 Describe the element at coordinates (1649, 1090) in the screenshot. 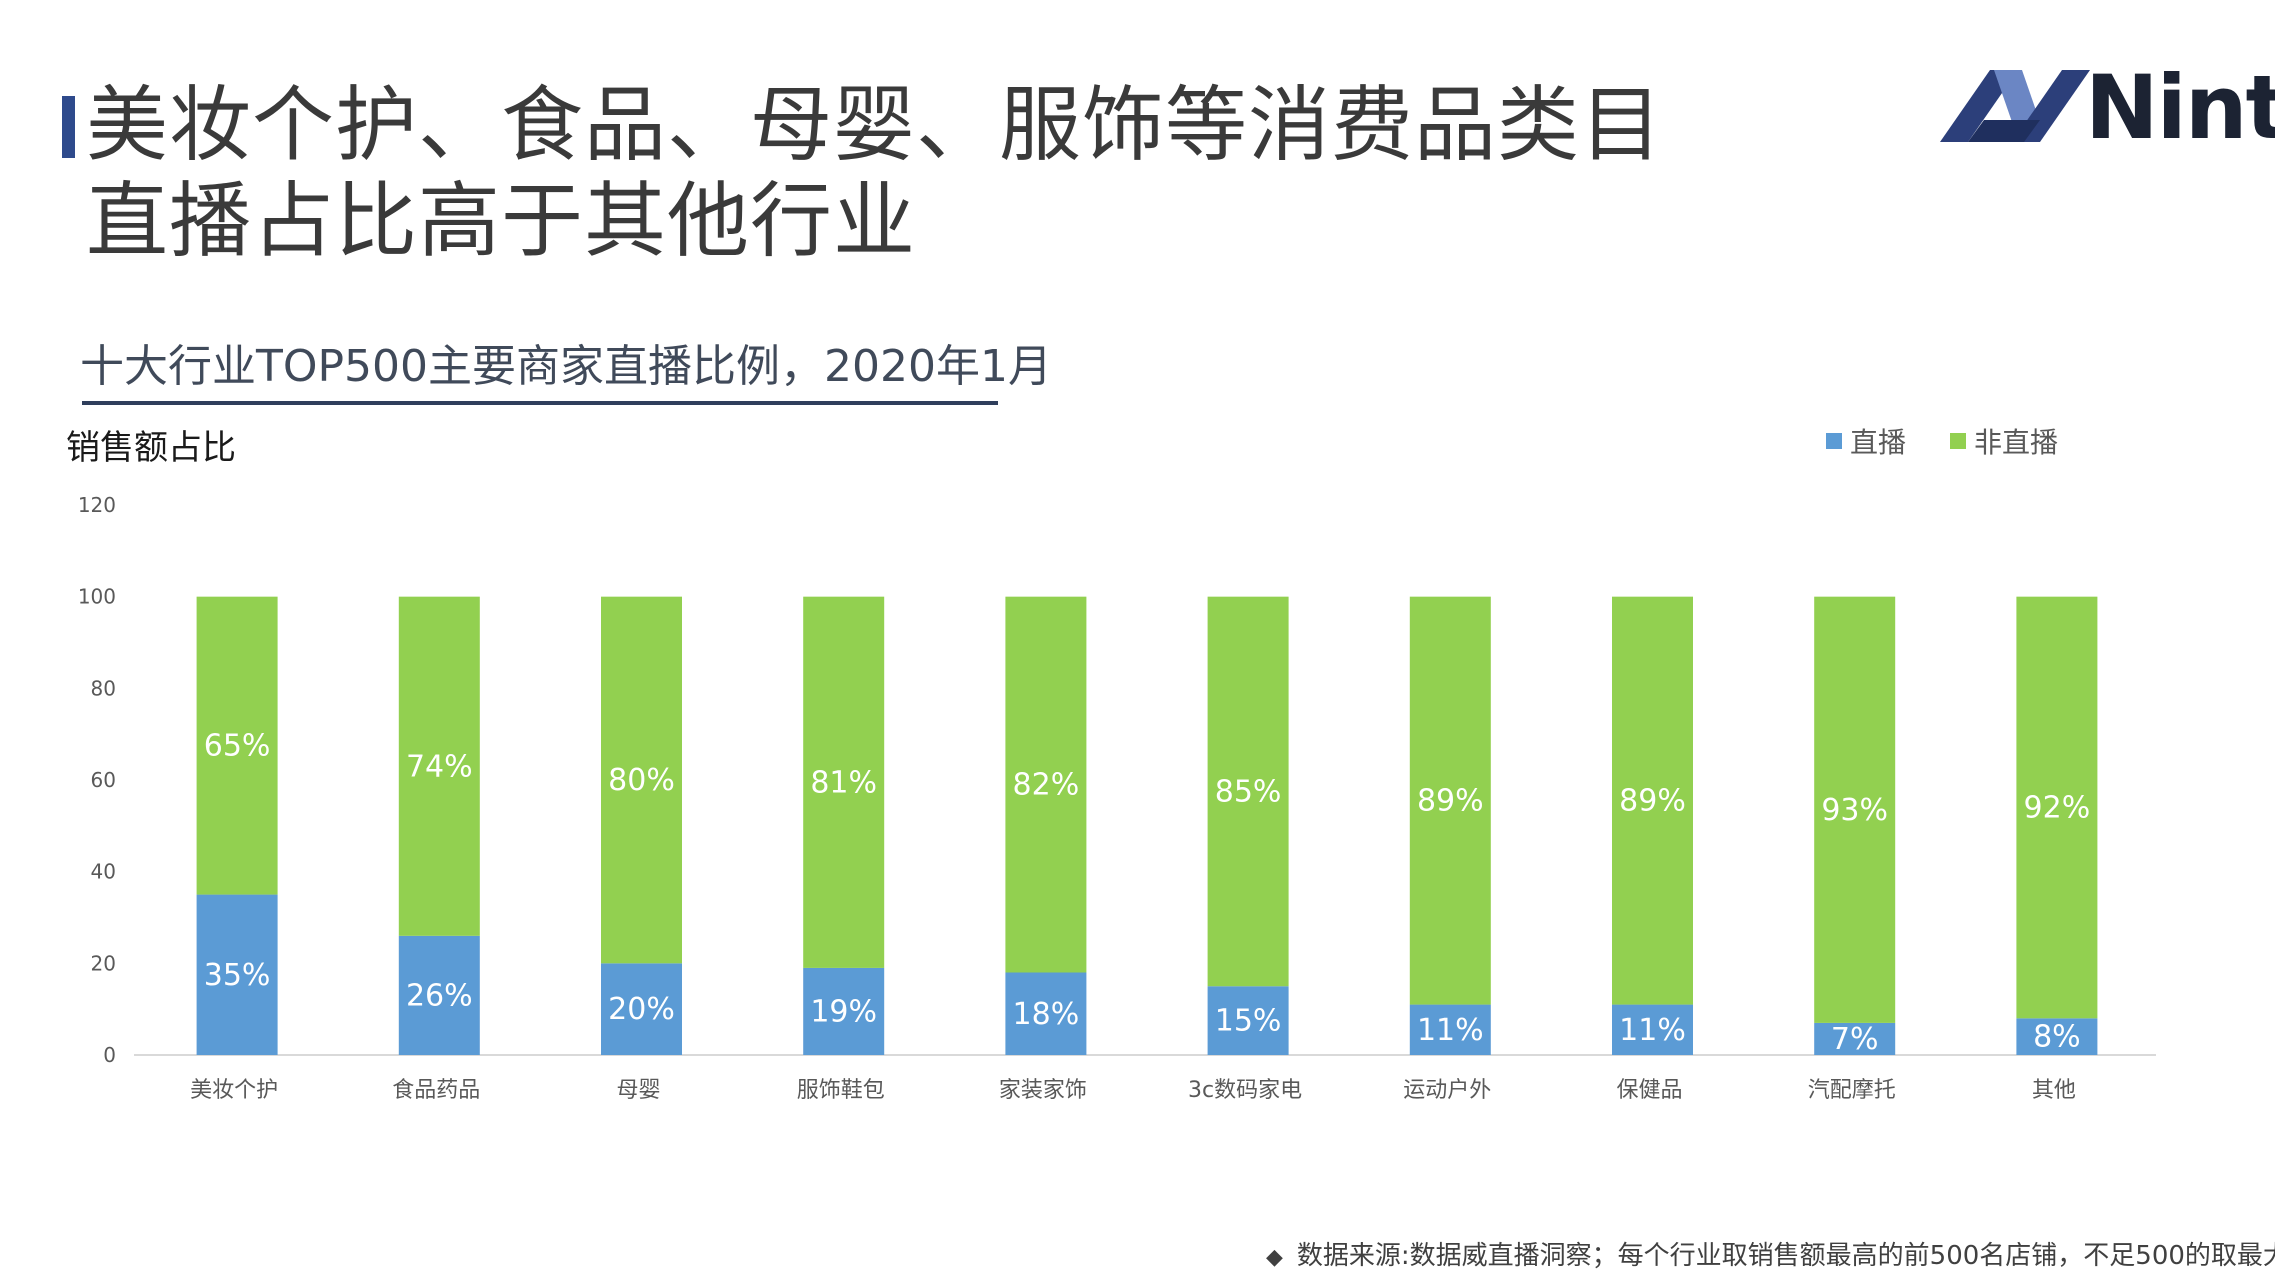

I see `x-category-label: 保健品` at that location.